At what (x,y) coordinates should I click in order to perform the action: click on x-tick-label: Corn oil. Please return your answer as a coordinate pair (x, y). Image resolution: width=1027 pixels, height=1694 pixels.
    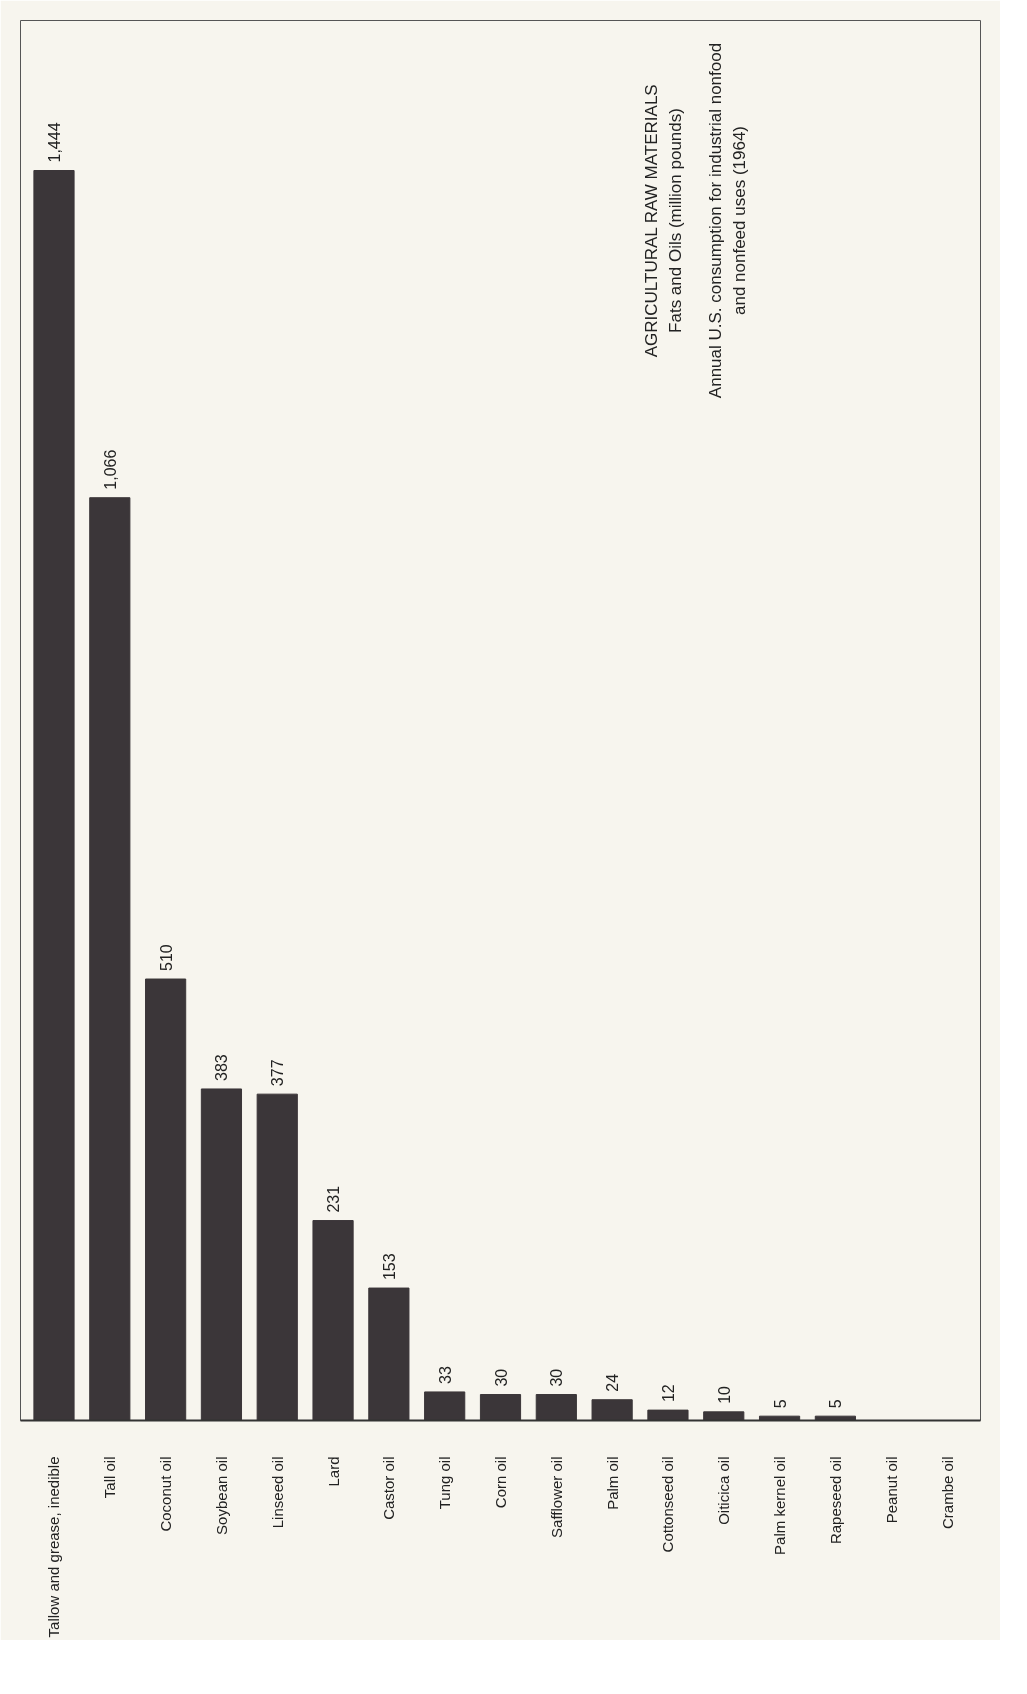
    Looking at the image, I should click on (500, 1482).